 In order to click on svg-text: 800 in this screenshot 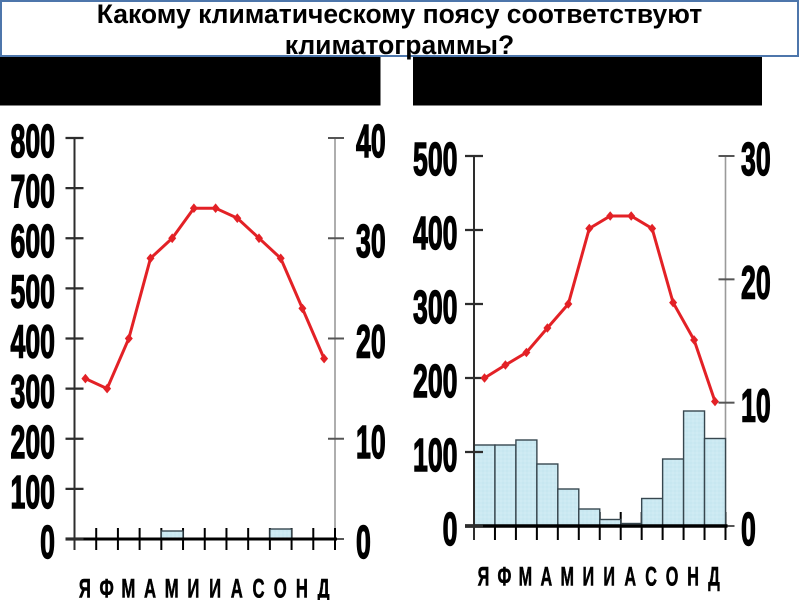, I will do `click(32, 140)`.